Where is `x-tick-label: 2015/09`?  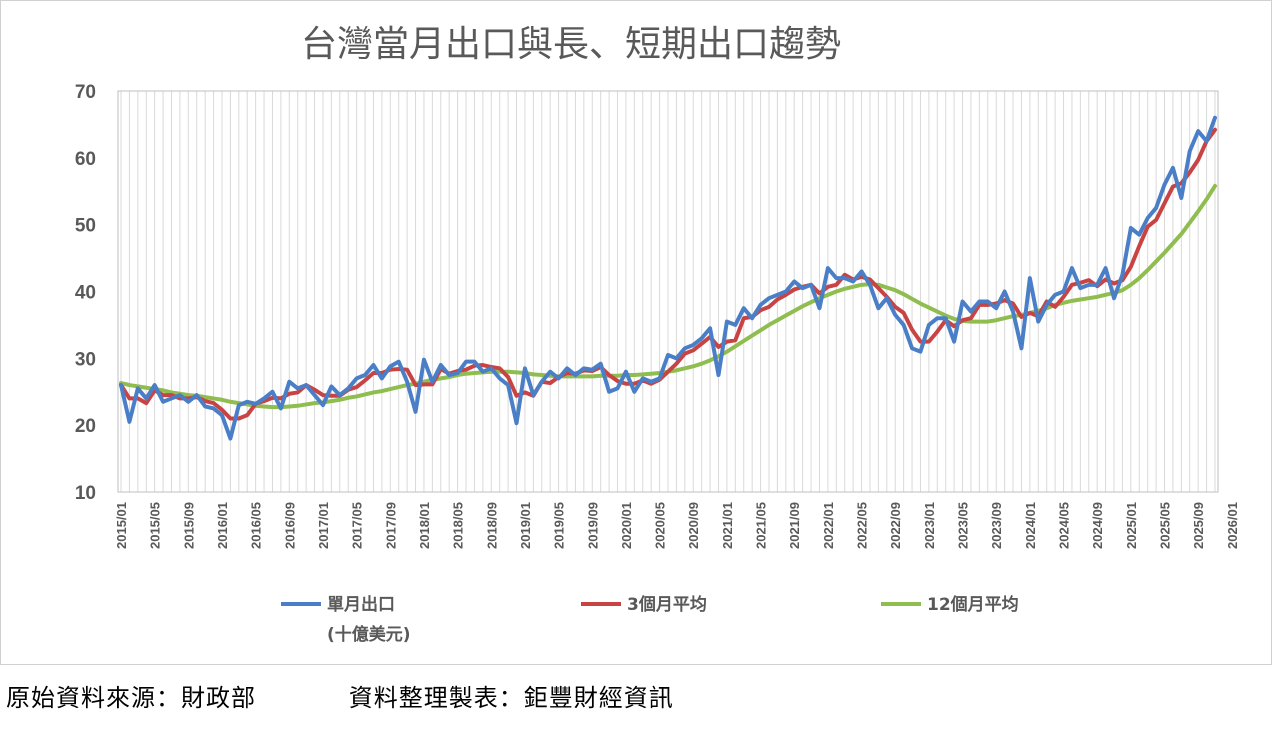
x-tick-label: 2015/09 is located at coordinates (188, 525).